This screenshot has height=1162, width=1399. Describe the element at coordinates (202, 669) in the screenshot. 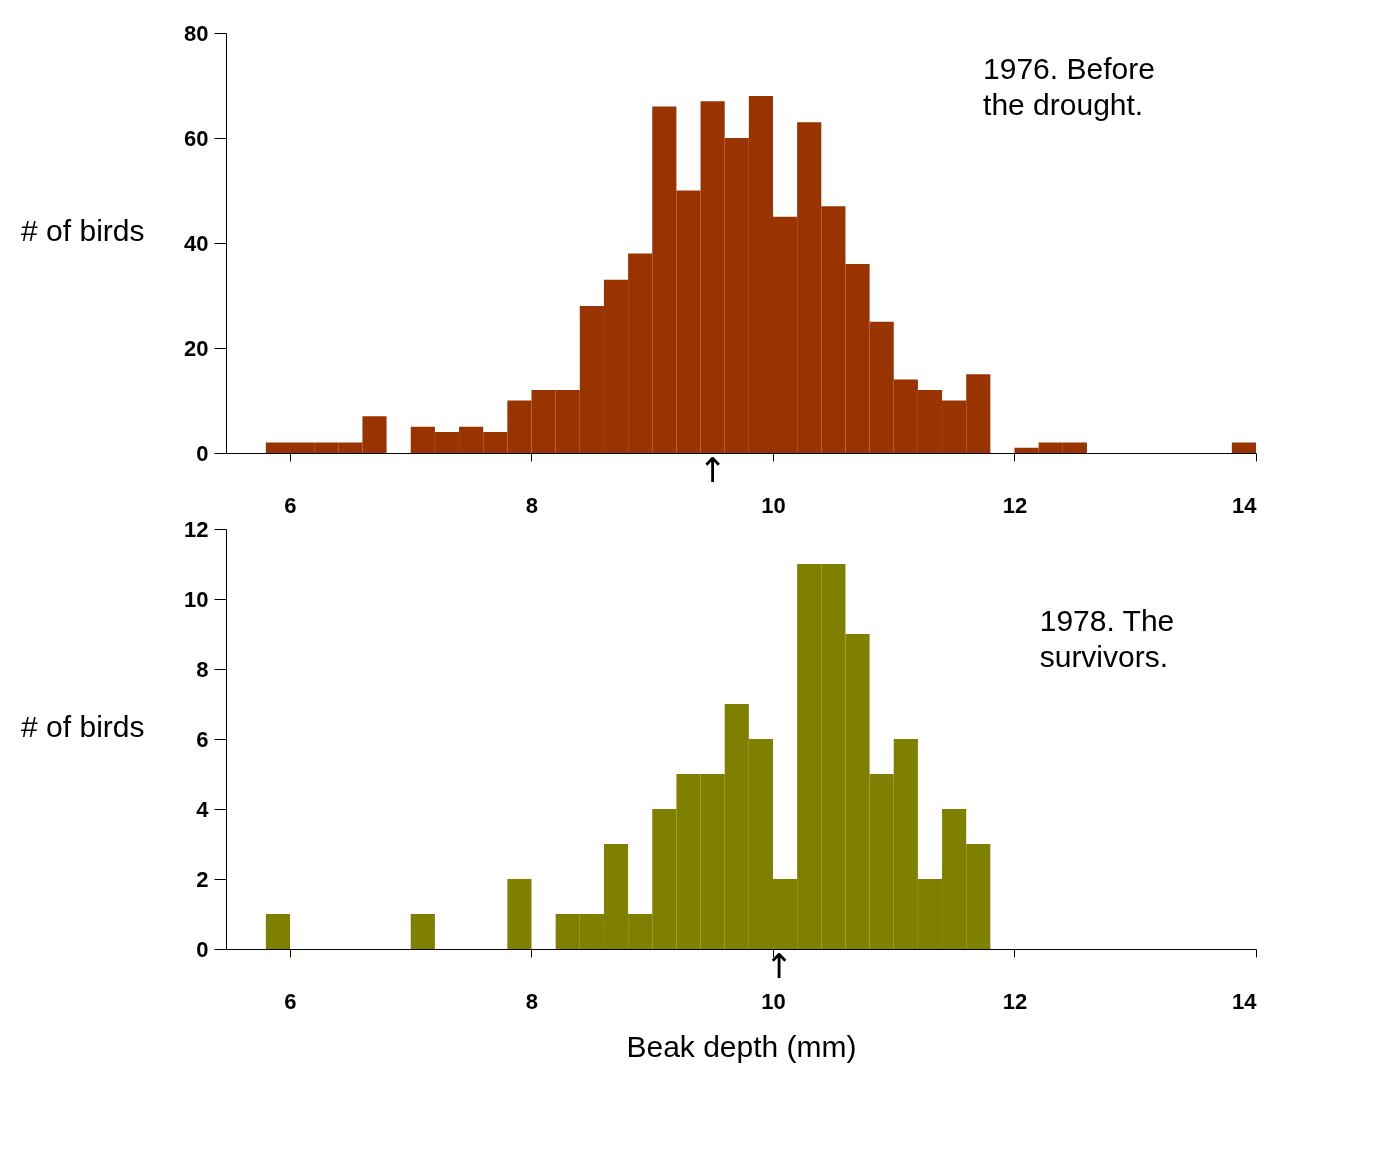

I see `y-tick-label: 8` at that location.